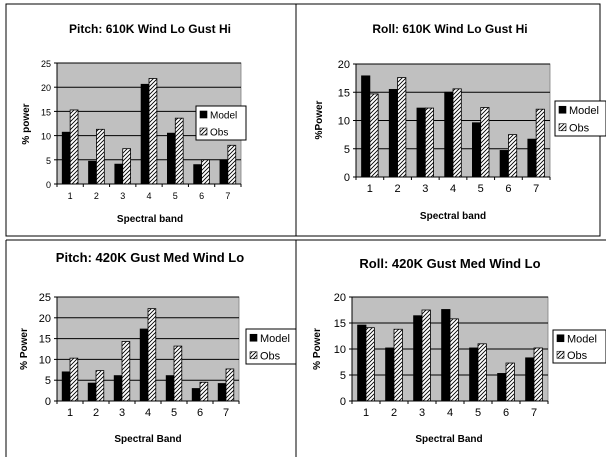 The width and height of the screenshot is (606, 457). I want to click on y-tick-label: 25, so click(45, 298).